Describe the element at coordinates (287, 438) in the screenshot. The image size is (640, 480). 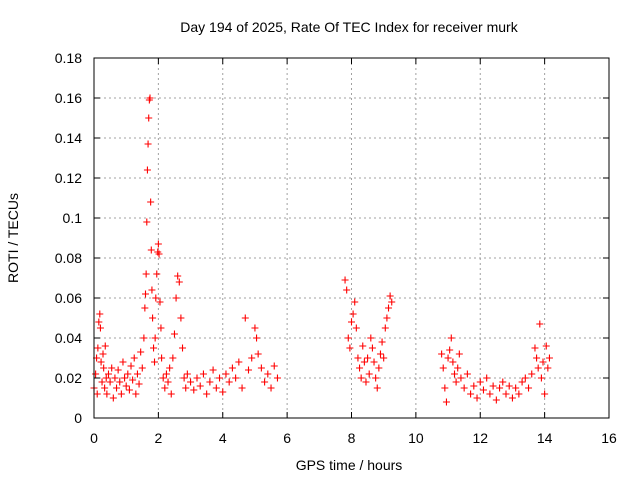
I see `x-tick-label: 6` at that location.